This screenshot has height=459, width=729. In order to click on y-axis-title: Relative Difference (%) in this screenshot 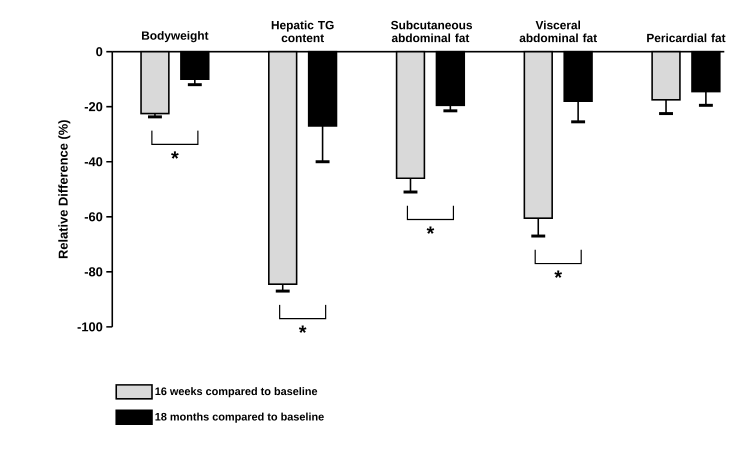, I will do `click(64, 189)`.